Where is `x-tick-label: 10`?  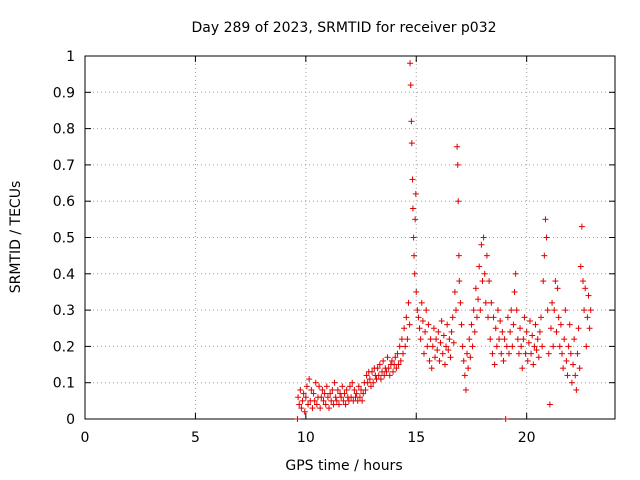
x-tick-label: 10 is located at coordinates (306, 438).